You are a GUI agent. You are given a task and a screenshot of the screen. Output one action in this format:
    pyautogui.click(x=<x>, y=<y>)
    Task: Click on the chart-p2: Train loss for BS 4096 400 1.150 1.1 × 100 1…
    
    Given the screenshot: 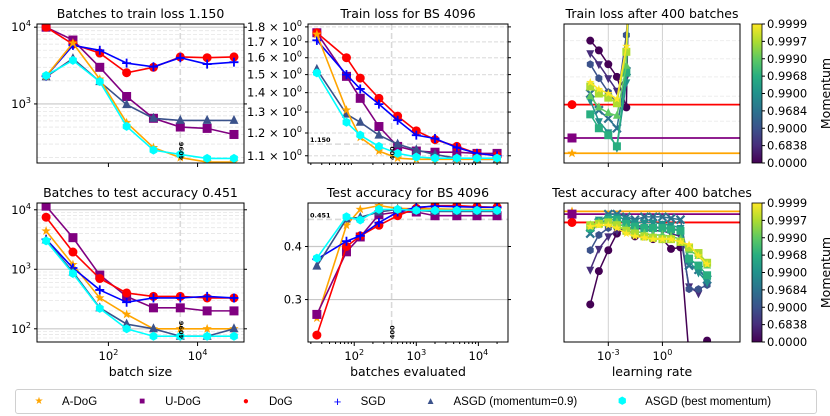 What is the action you would take?
    pyautogui.click(x=379, y=85)
    